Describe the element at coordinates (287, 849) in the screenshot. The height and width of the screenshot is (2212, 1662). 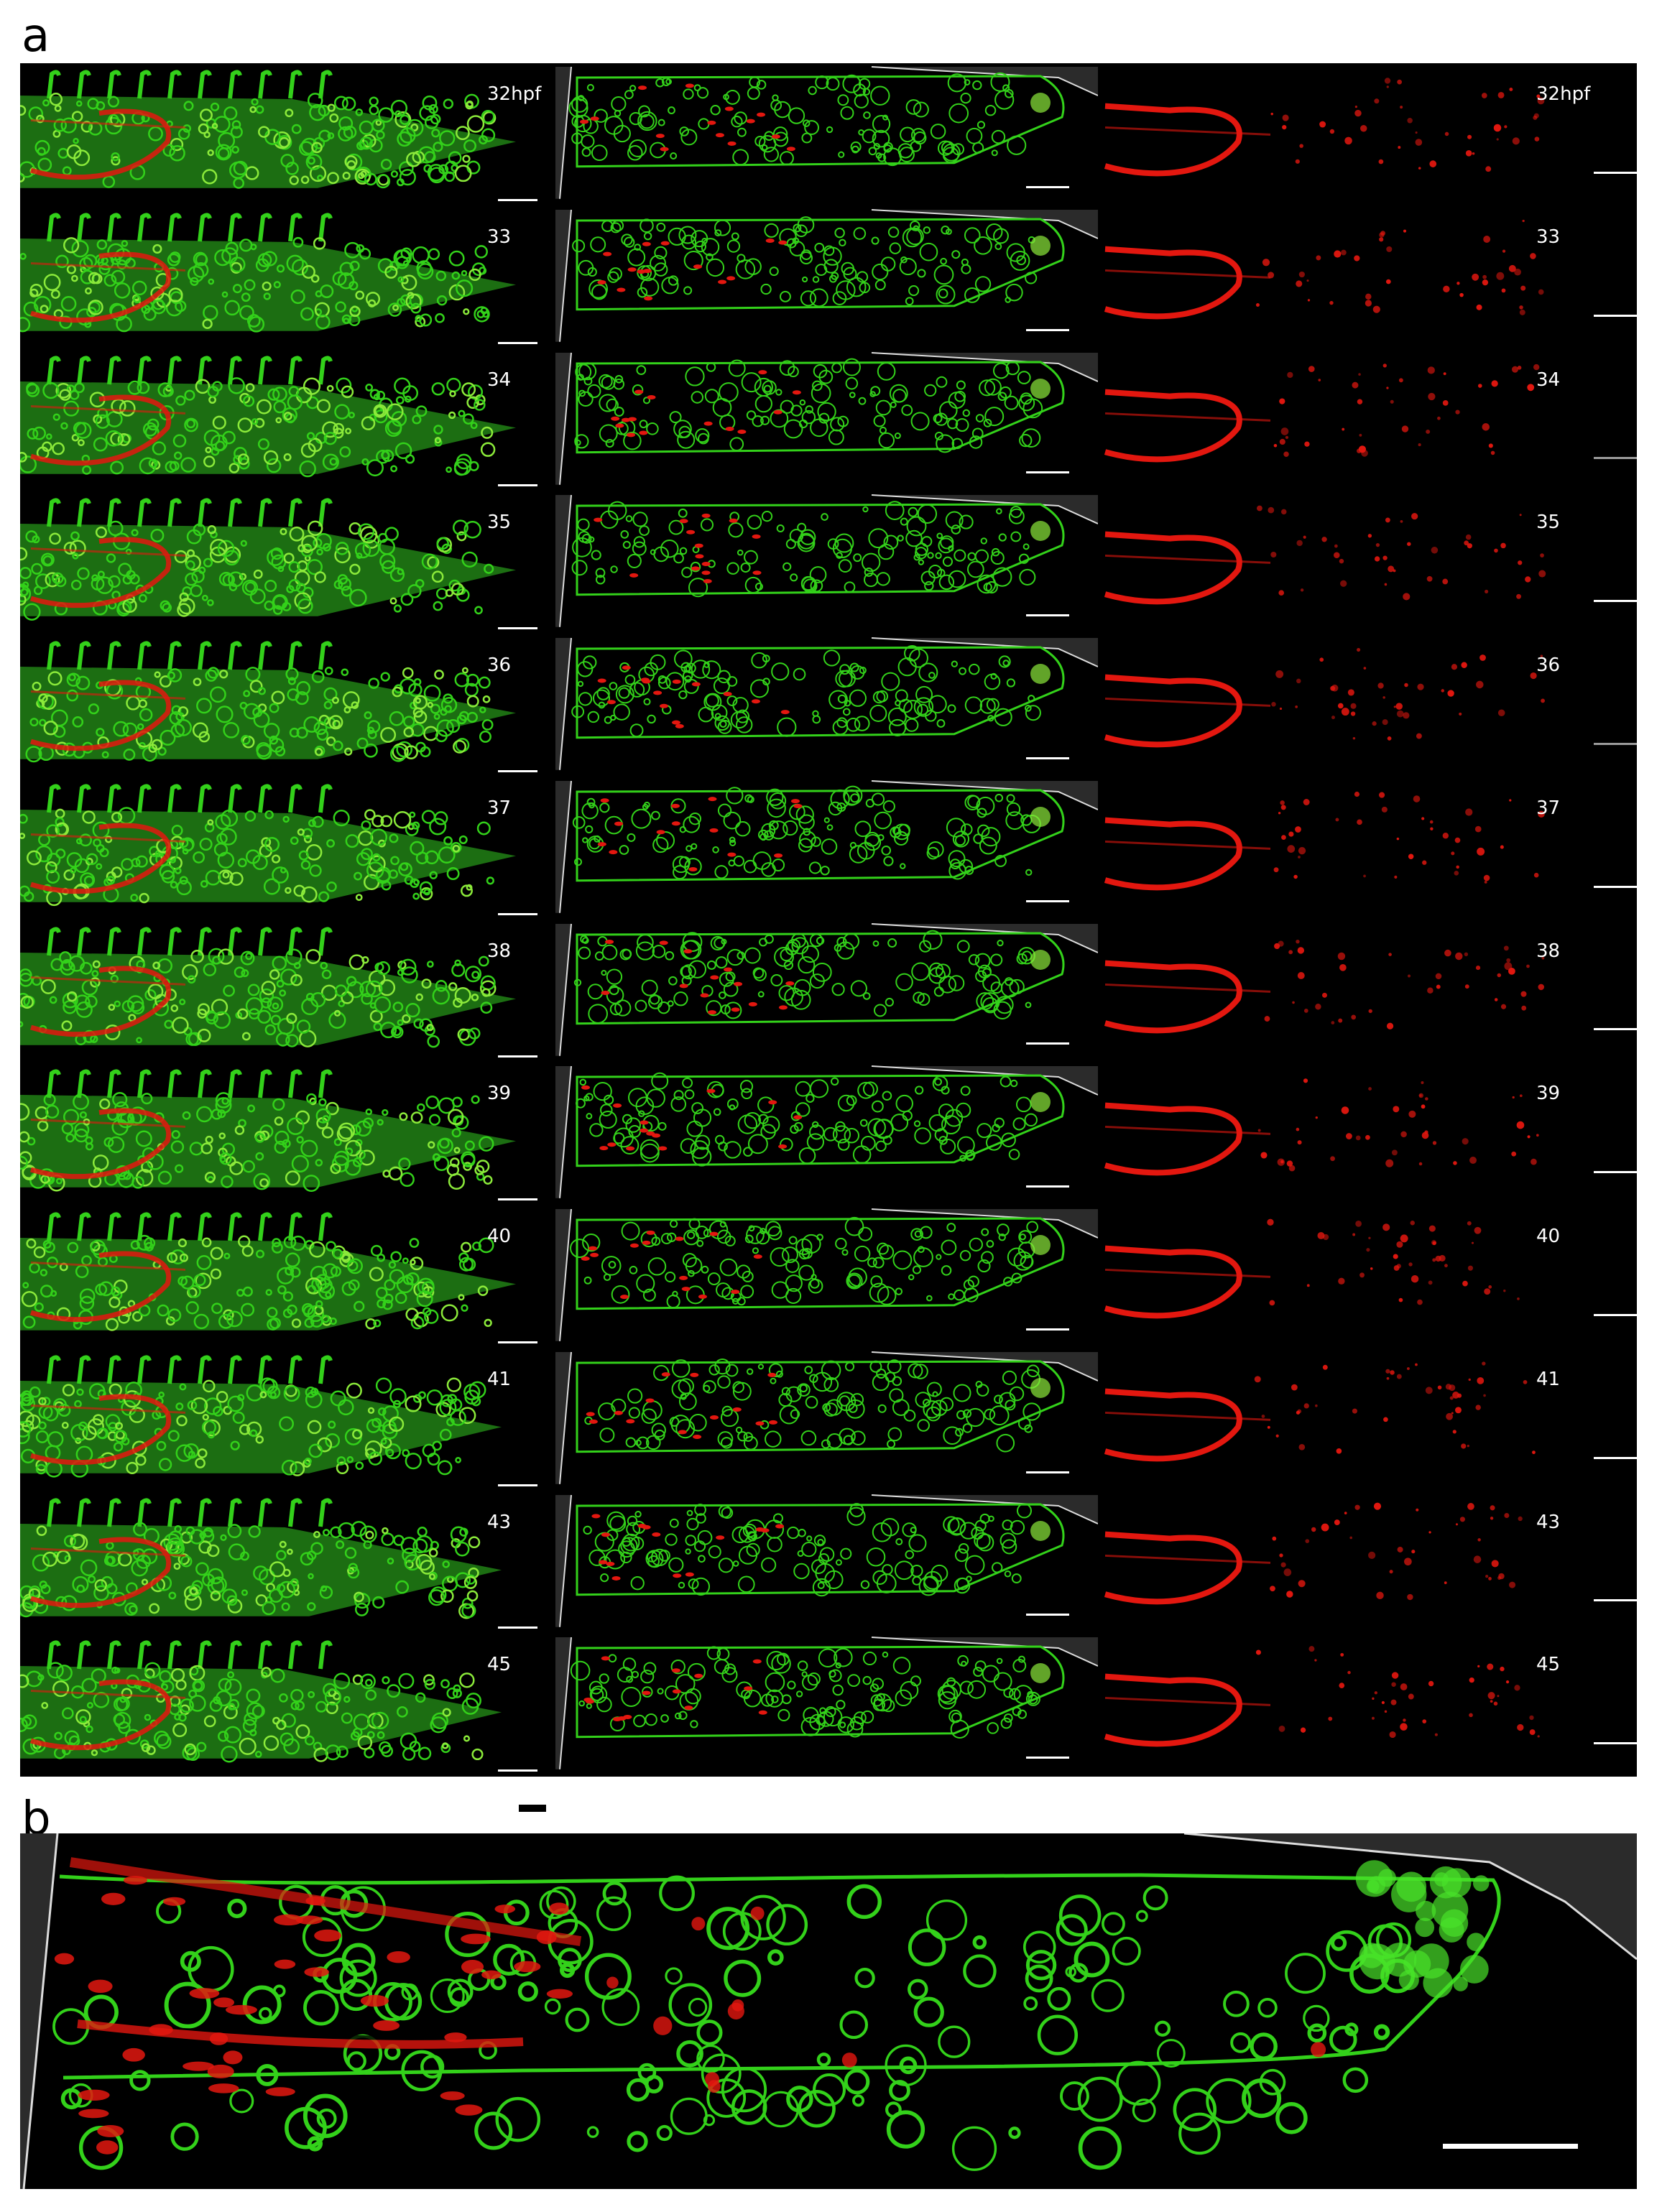
I see `image-tile-merged: 37` at that location.